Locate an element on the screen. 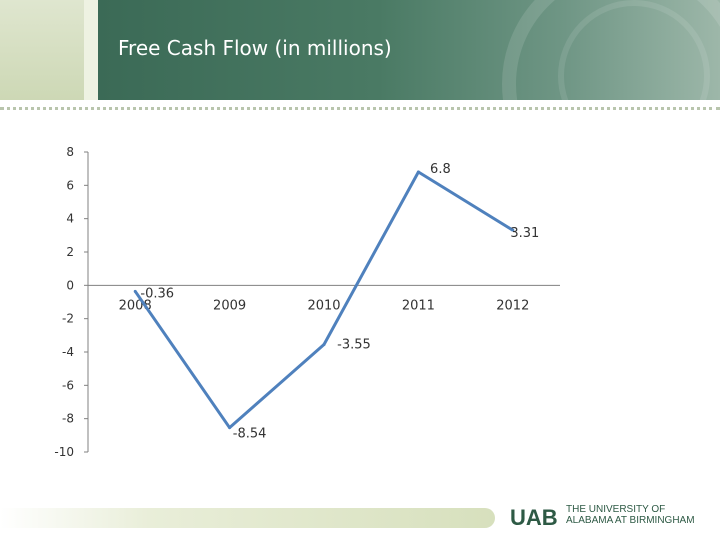 The height and width of the screenshot is (540, 720). y-tick-label: 4 is located at coordinates (70, 219).